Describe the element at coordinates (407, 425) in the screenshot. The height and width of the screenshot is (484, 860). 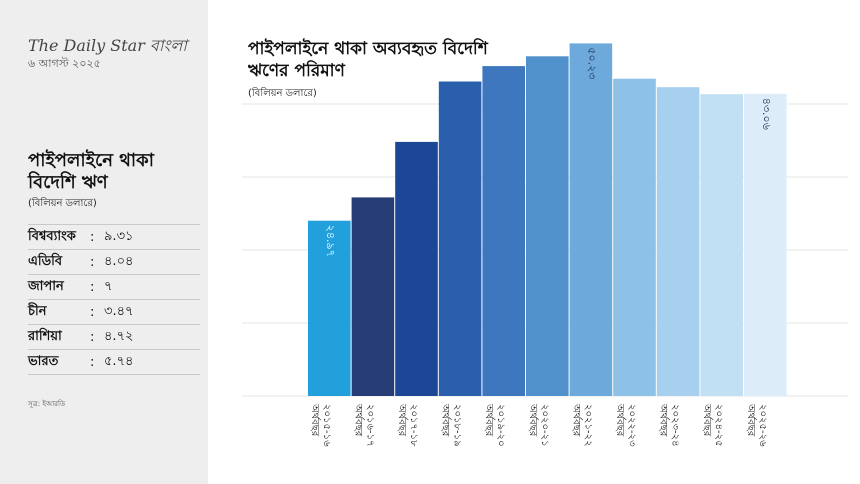
I see `x-tick-label: ২০১৭-১৮অর্থবছর` at that location.